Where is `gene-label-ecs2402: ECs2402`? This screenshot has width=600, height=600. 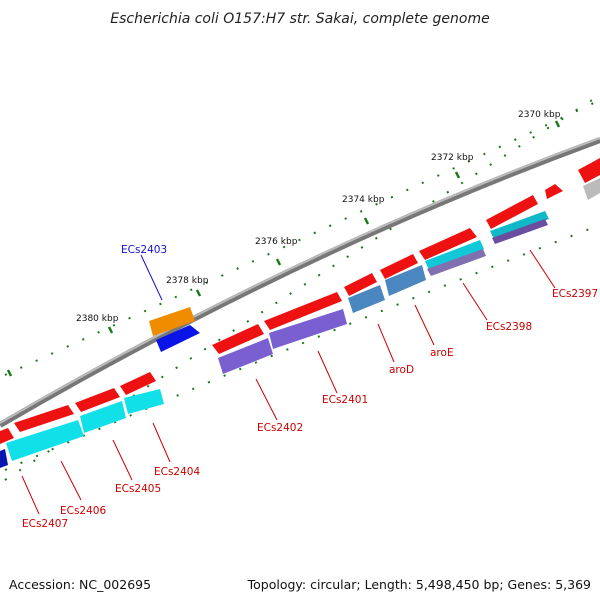 gene-label-ecs2402: ECs2402 is located at coordinates (280, 428).